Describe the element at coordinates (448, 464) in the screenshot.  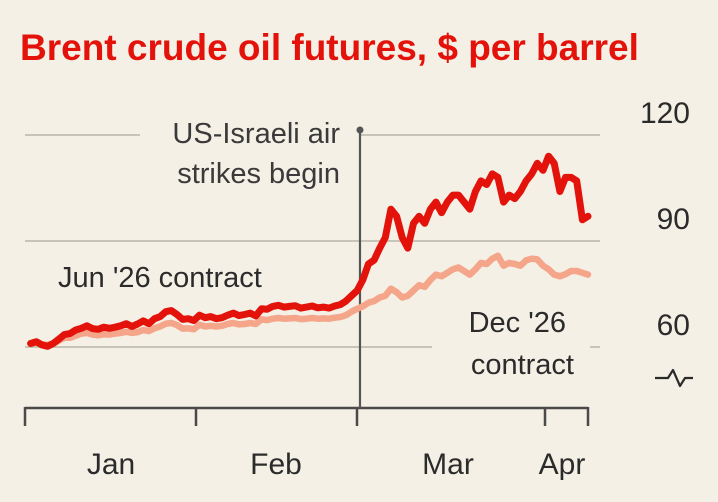
I see `x-tick-label-mar: Mar` at that location.